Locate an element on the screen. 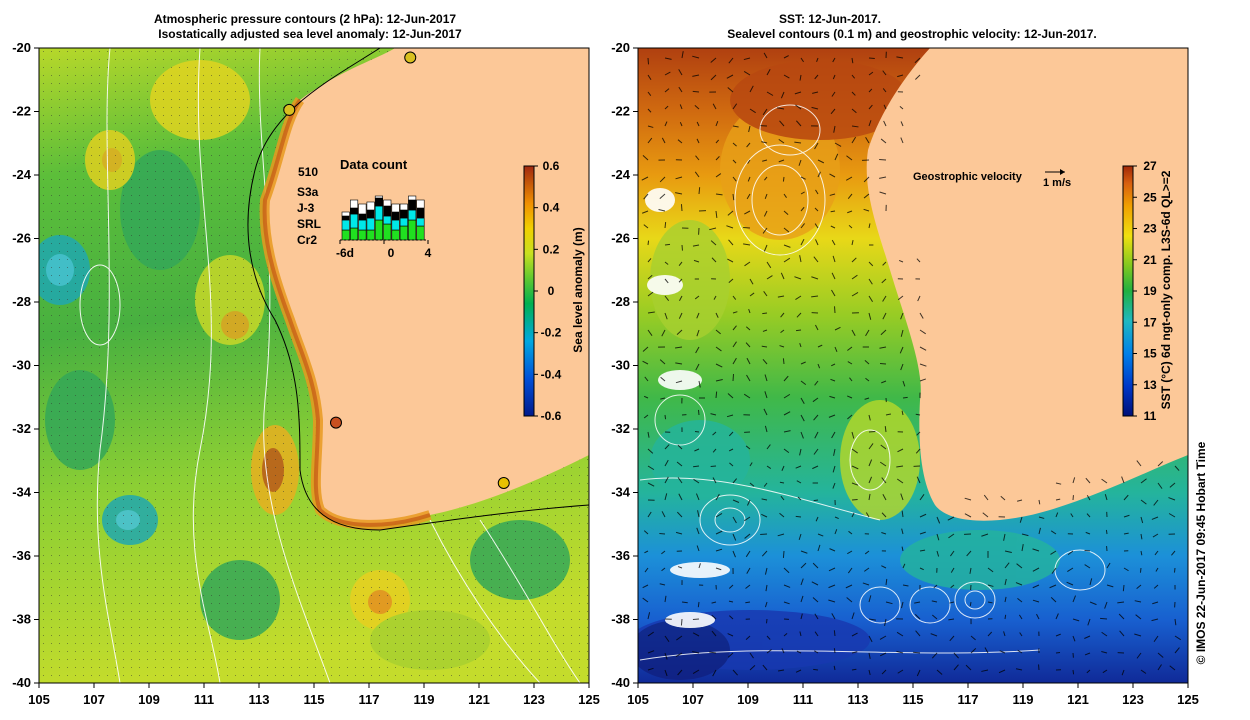 The width and height of the screenshot is (1250, 720). mission-s3a: S3a is located at coordinates (308, 192).